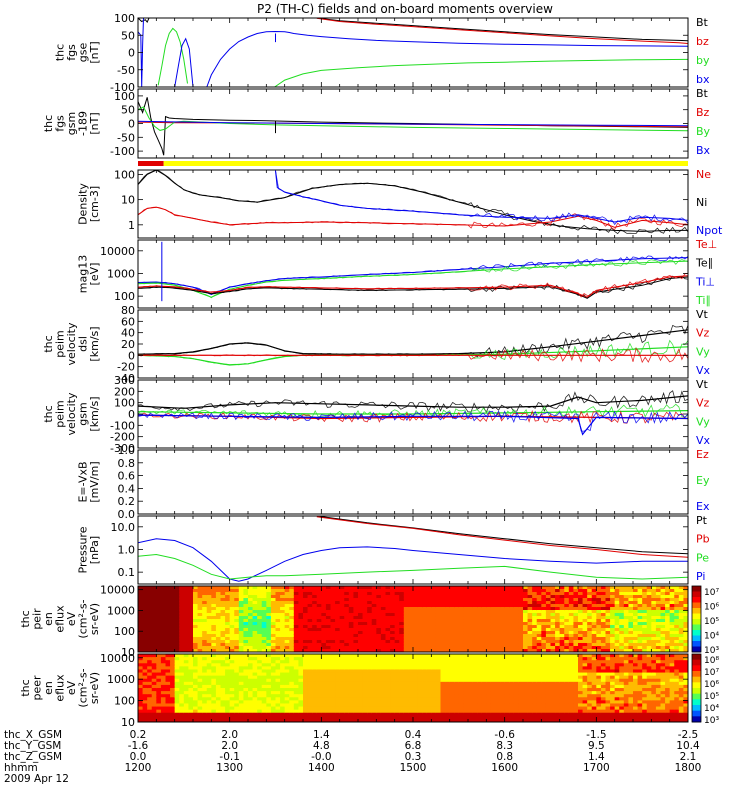  Describe the element at coordinates (702, 557) in the screenshot. I see `legend-label-Pe: Pe` at that location.